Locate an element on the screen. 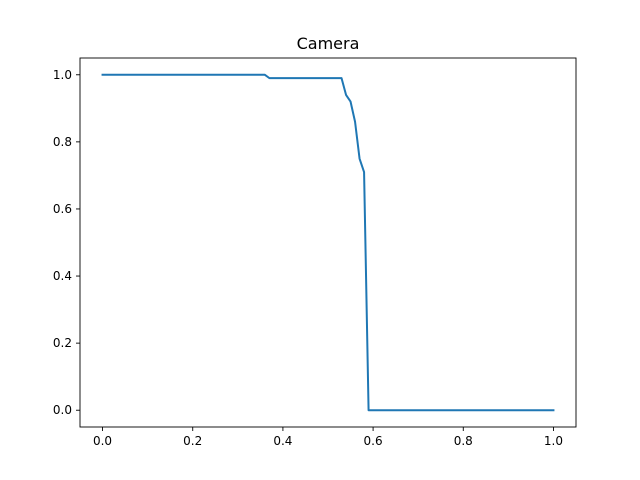 This screenshot has height=480, width=640. y-tick-label: 1.0 is located at coordinates (62, 75).